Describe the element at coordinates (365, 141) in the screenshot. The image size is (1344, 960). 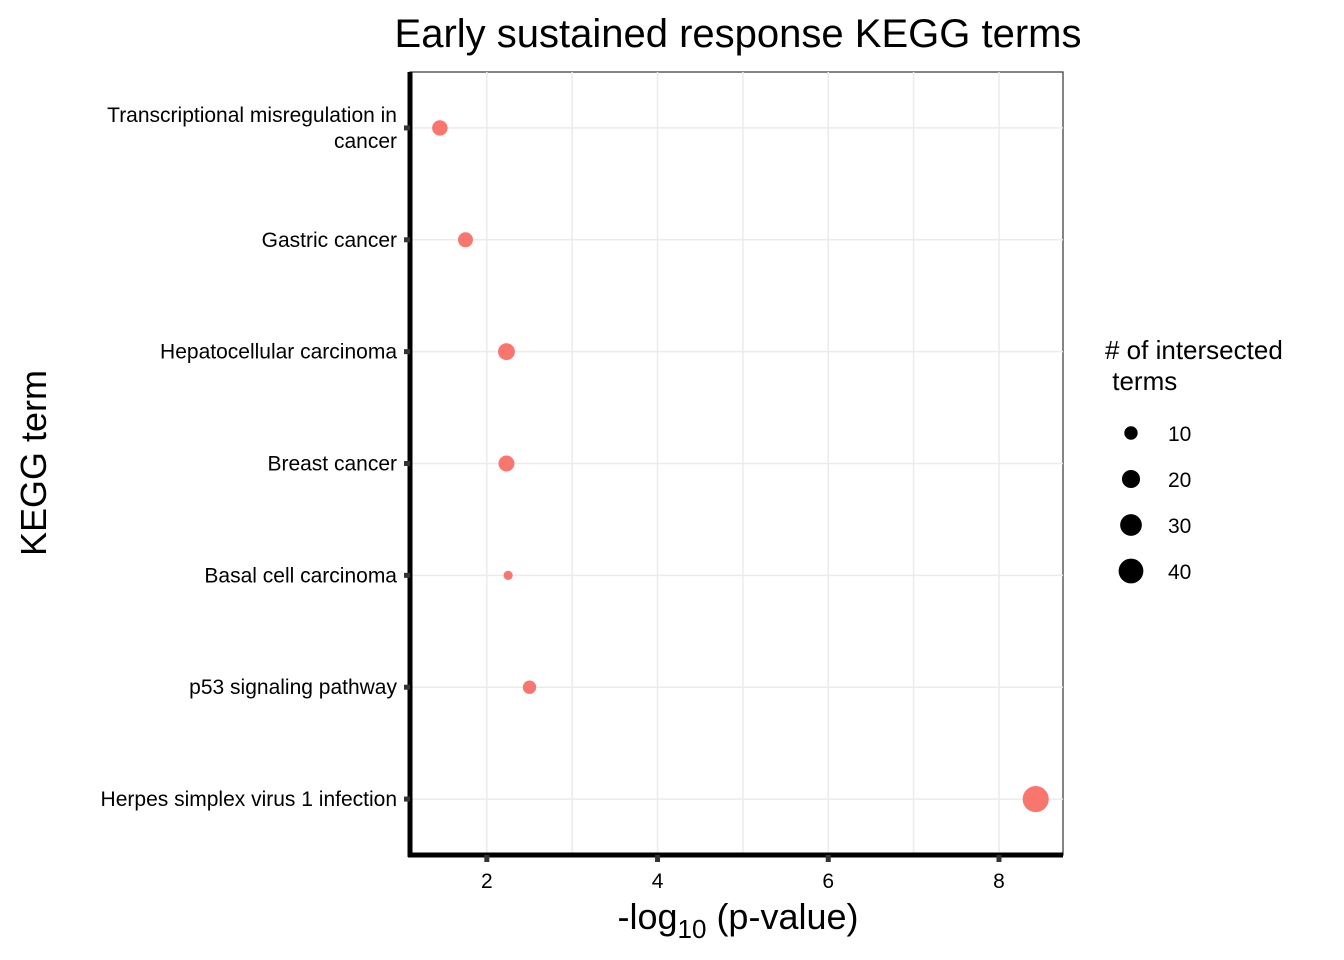
I see `y-tick-label-line: cancer` at that location.